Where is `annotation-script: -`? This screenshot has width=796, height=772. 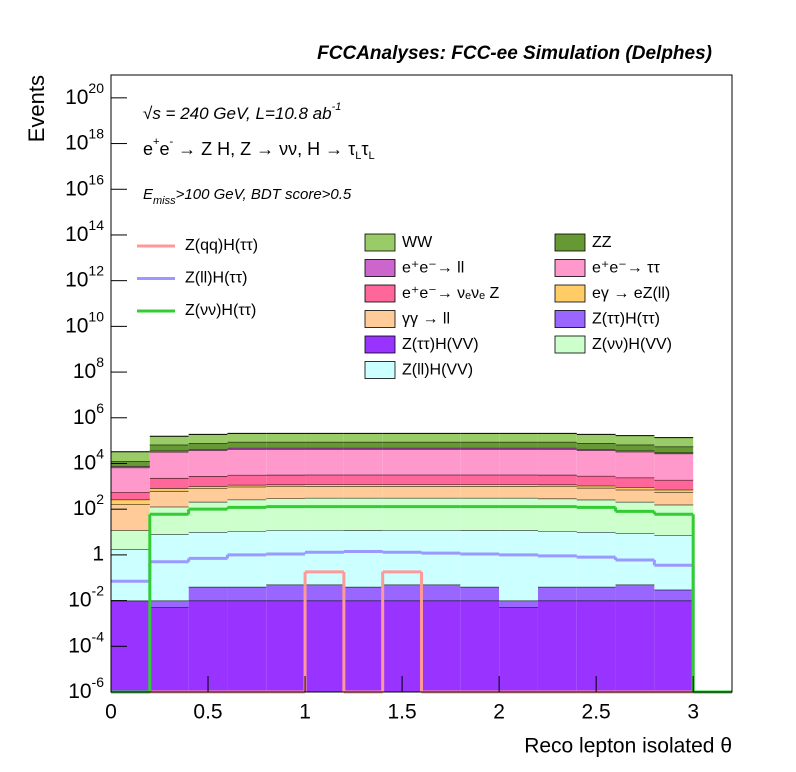 annotation-script: - is located at coordinates (171, 142).